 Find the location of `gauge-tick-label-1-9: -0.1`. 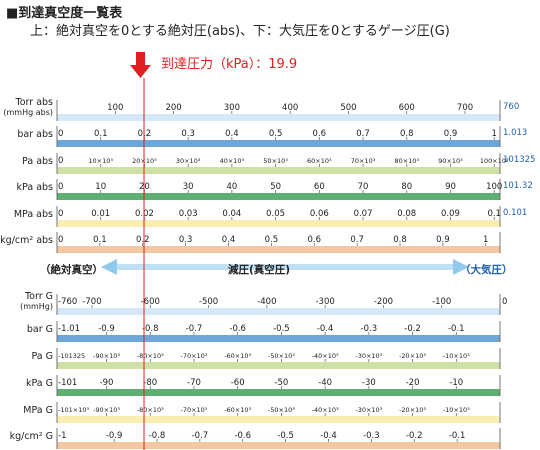

gauge-tick-label-1-9: -0.1 is located at coordinates (456, 329).